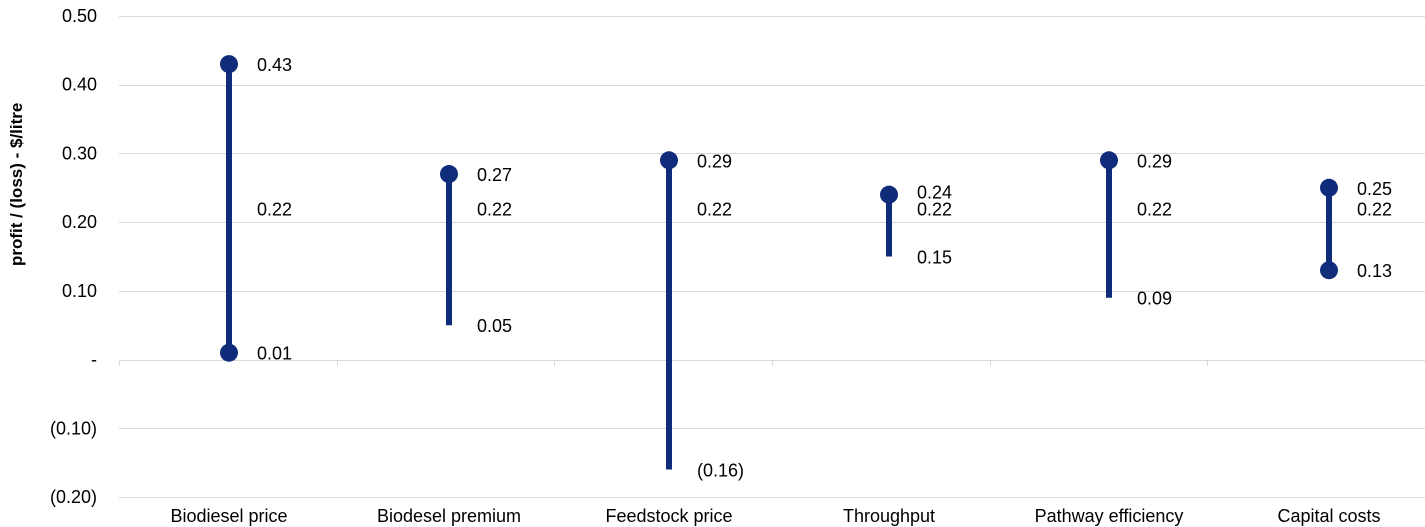 The image size is (1425, 527). What do you see at coordinates (79, 291) in the screenshot?
I see `y-tick-label: 0.10` at bounding box center [79, 291].